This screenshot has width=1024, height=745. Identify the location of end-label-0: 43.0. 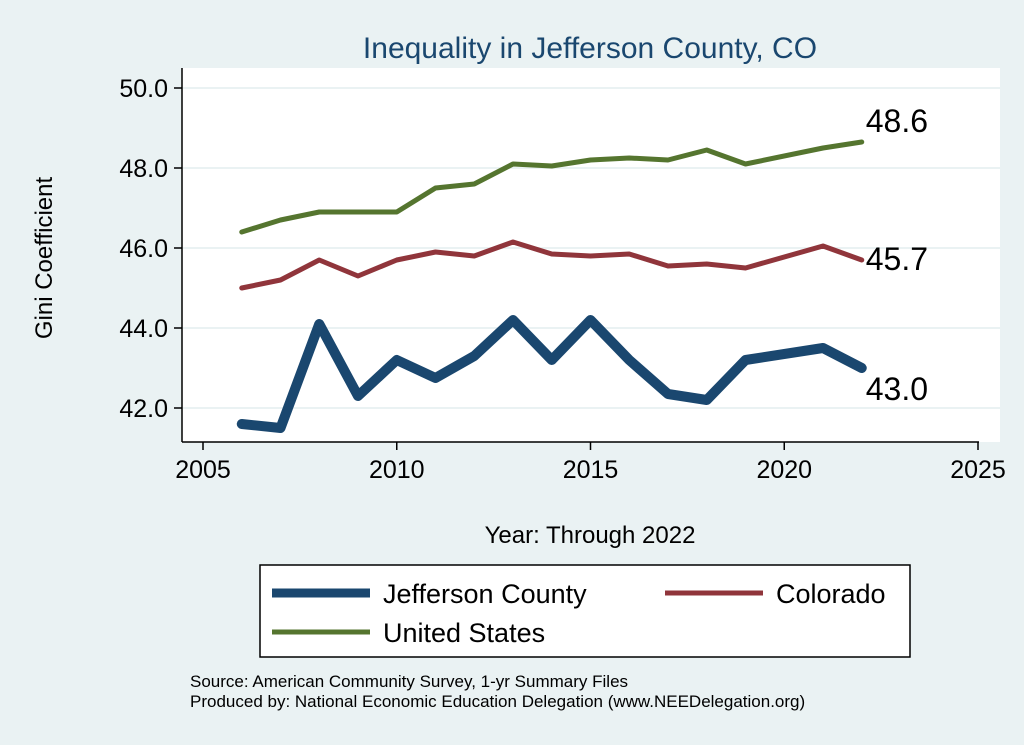
(897, 389).